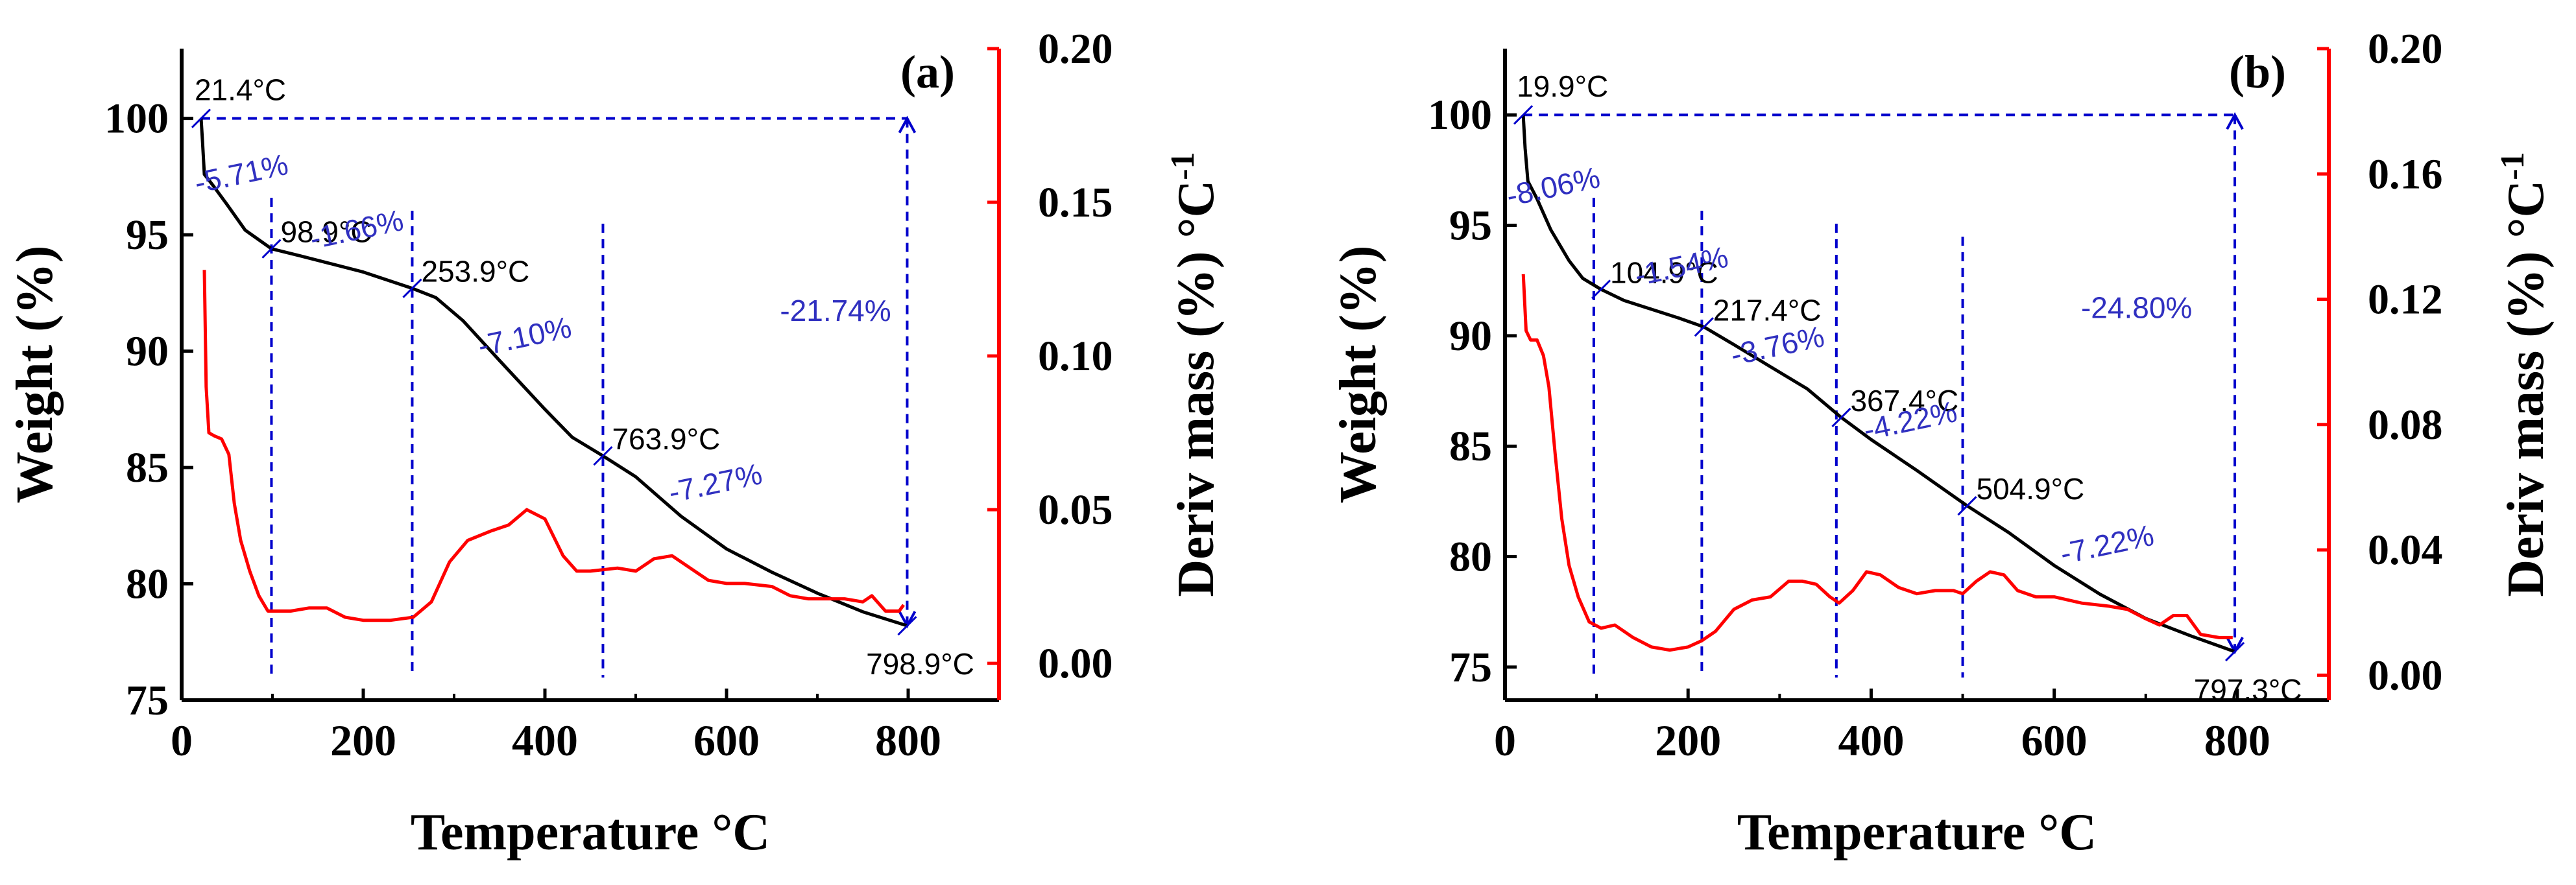 The height and width of the screenshot is (885, 2576). I want to click on y-right-tick-label: 0.16, so click(2405, 174).